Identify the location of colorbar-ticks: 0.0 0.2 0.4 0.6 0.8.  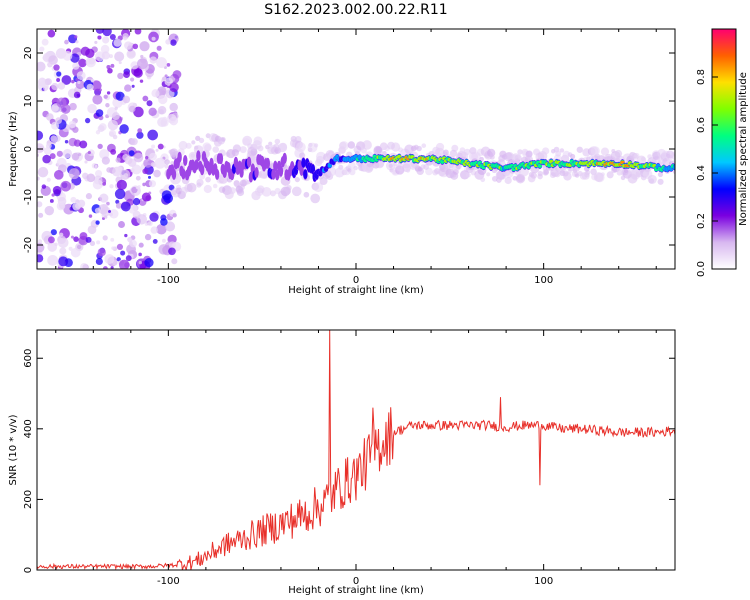
(707, 173).